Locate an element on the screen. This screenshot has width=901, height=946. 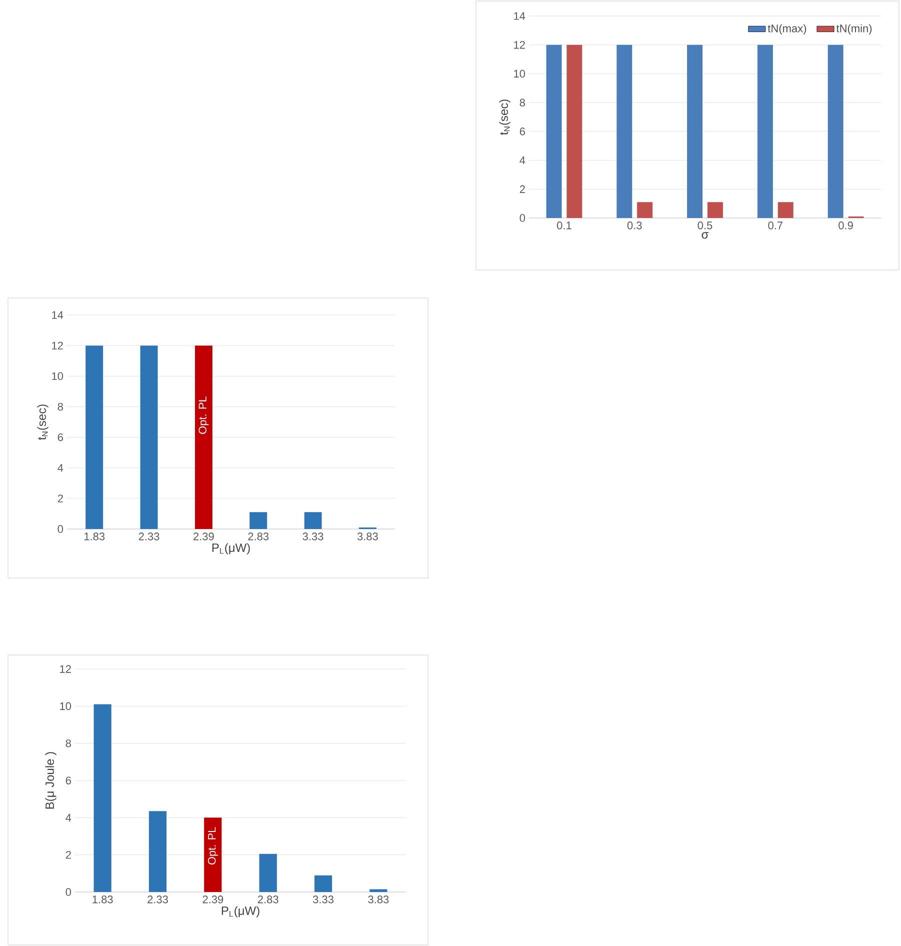
x-axis-title: σ is located at coordinates (705, 235).